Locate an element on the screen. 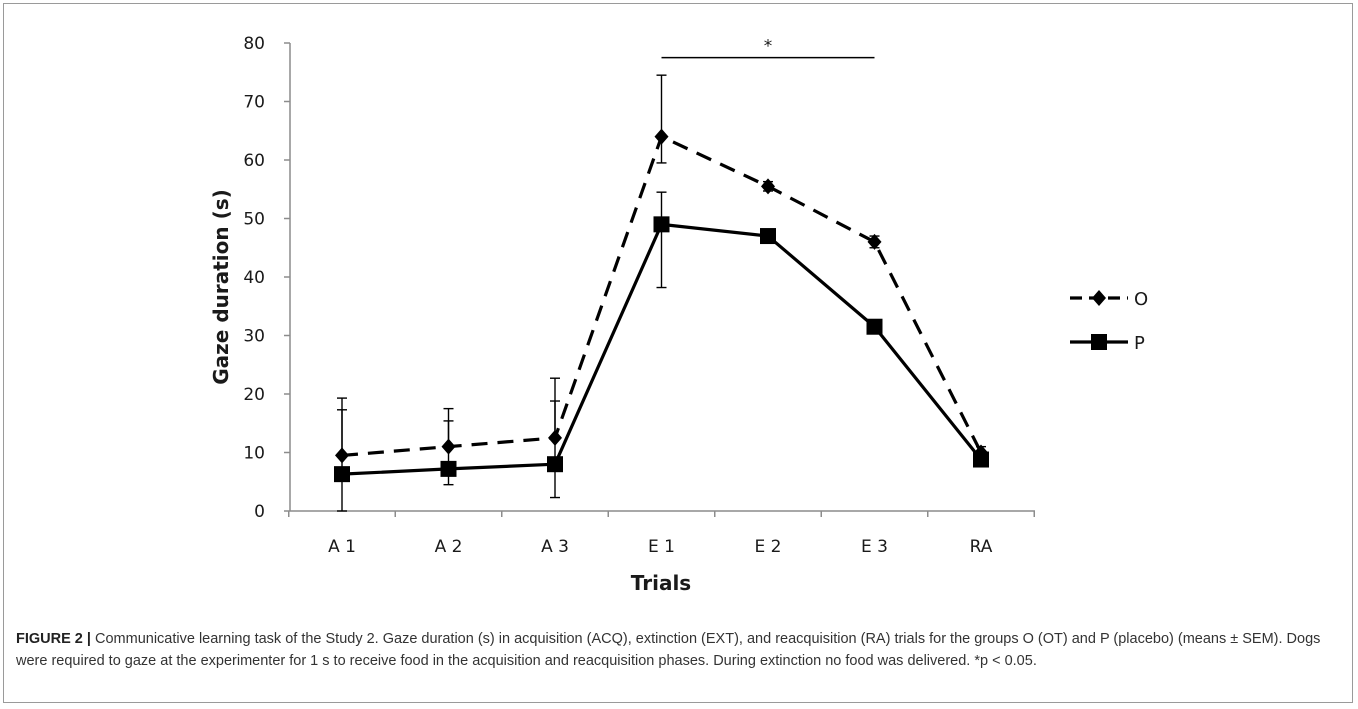 This screenshot has height=709, width=1358. y-tick-label: 50 is located at coordinates (254, 220).